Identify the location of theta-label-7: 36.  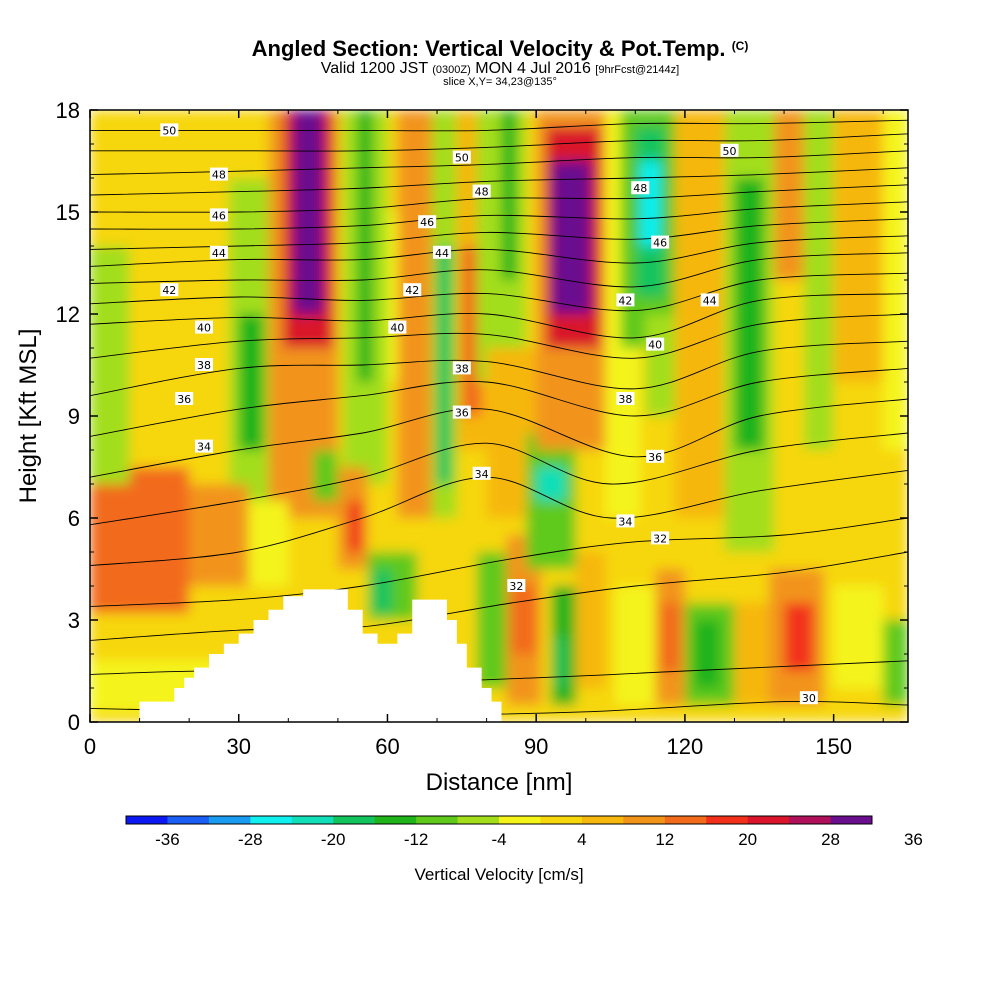
(184, 399).